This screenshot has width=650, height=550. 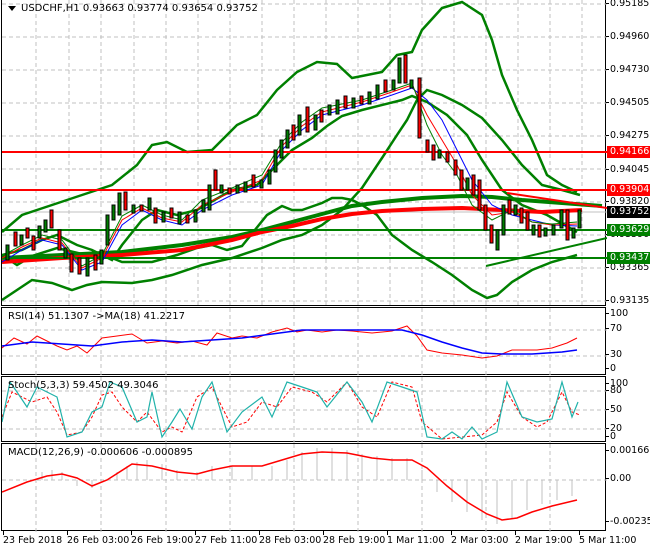 What do you see at coordinates (628, 258) in the screenshot?
I see `support-price-tag: 0.93437` at bounding box center [628, 258].